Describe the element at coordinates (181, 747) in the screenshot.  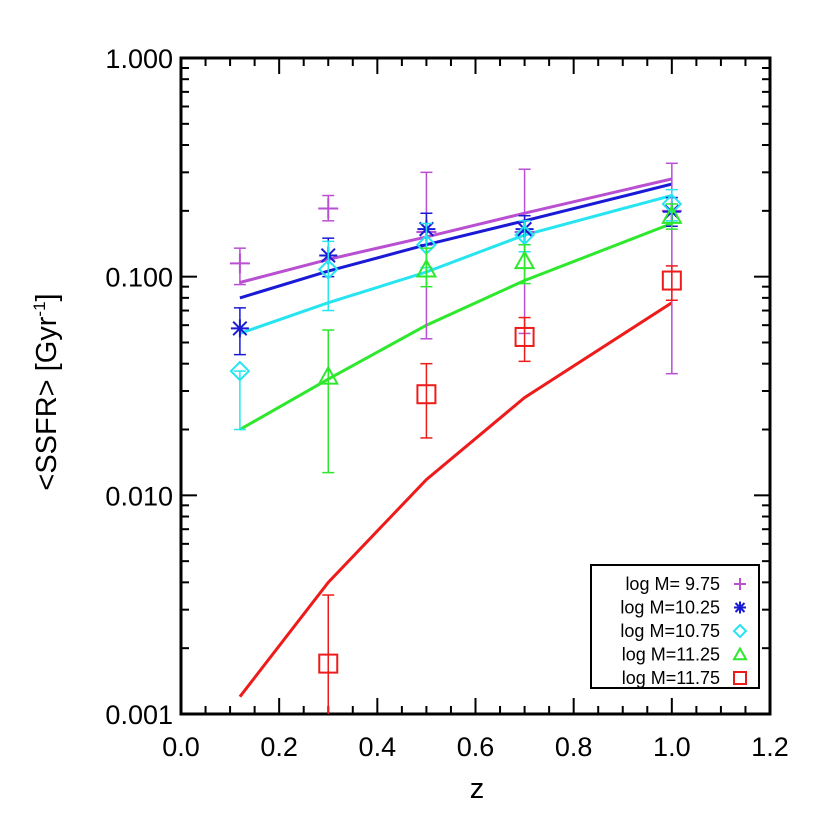
I see `x-tick-label: 0.0` at that location.